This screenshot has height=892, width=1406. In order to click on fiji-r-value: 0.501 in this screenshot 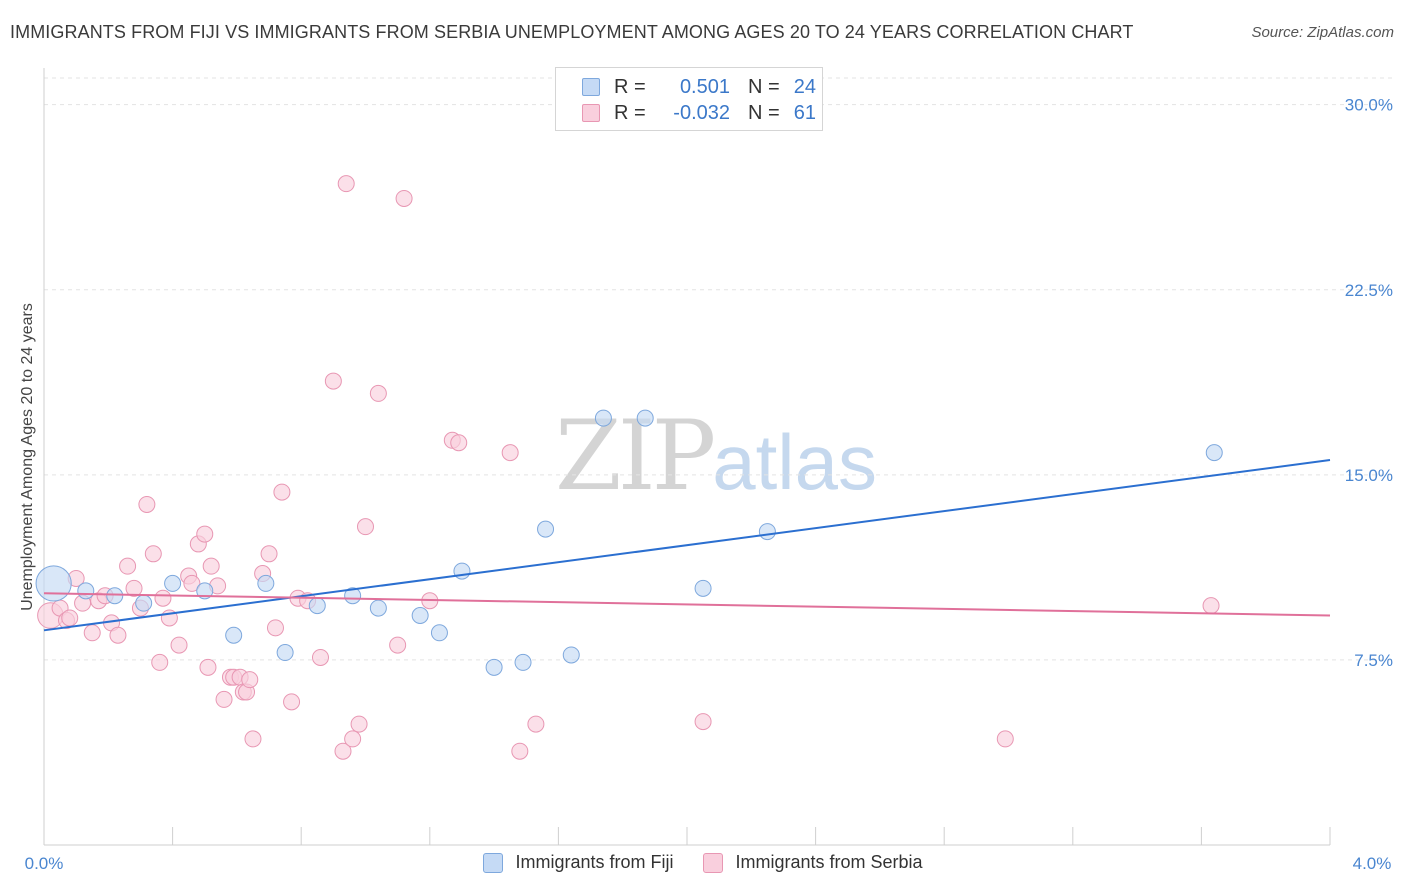, I will do `click(704, 86)`.